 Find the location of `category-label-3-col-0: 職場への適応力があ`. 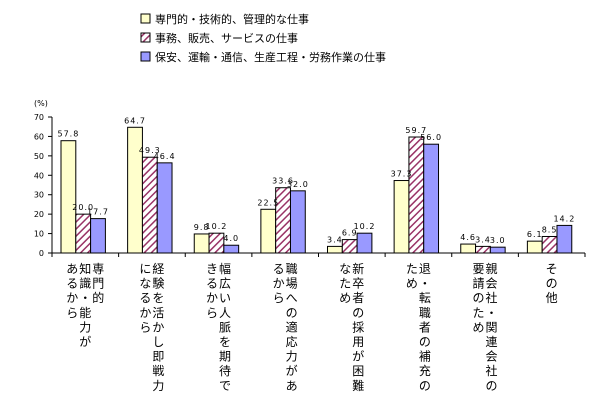

category-label-3-col-0: 職場への適応力があ is located at coordinates (292, 327).